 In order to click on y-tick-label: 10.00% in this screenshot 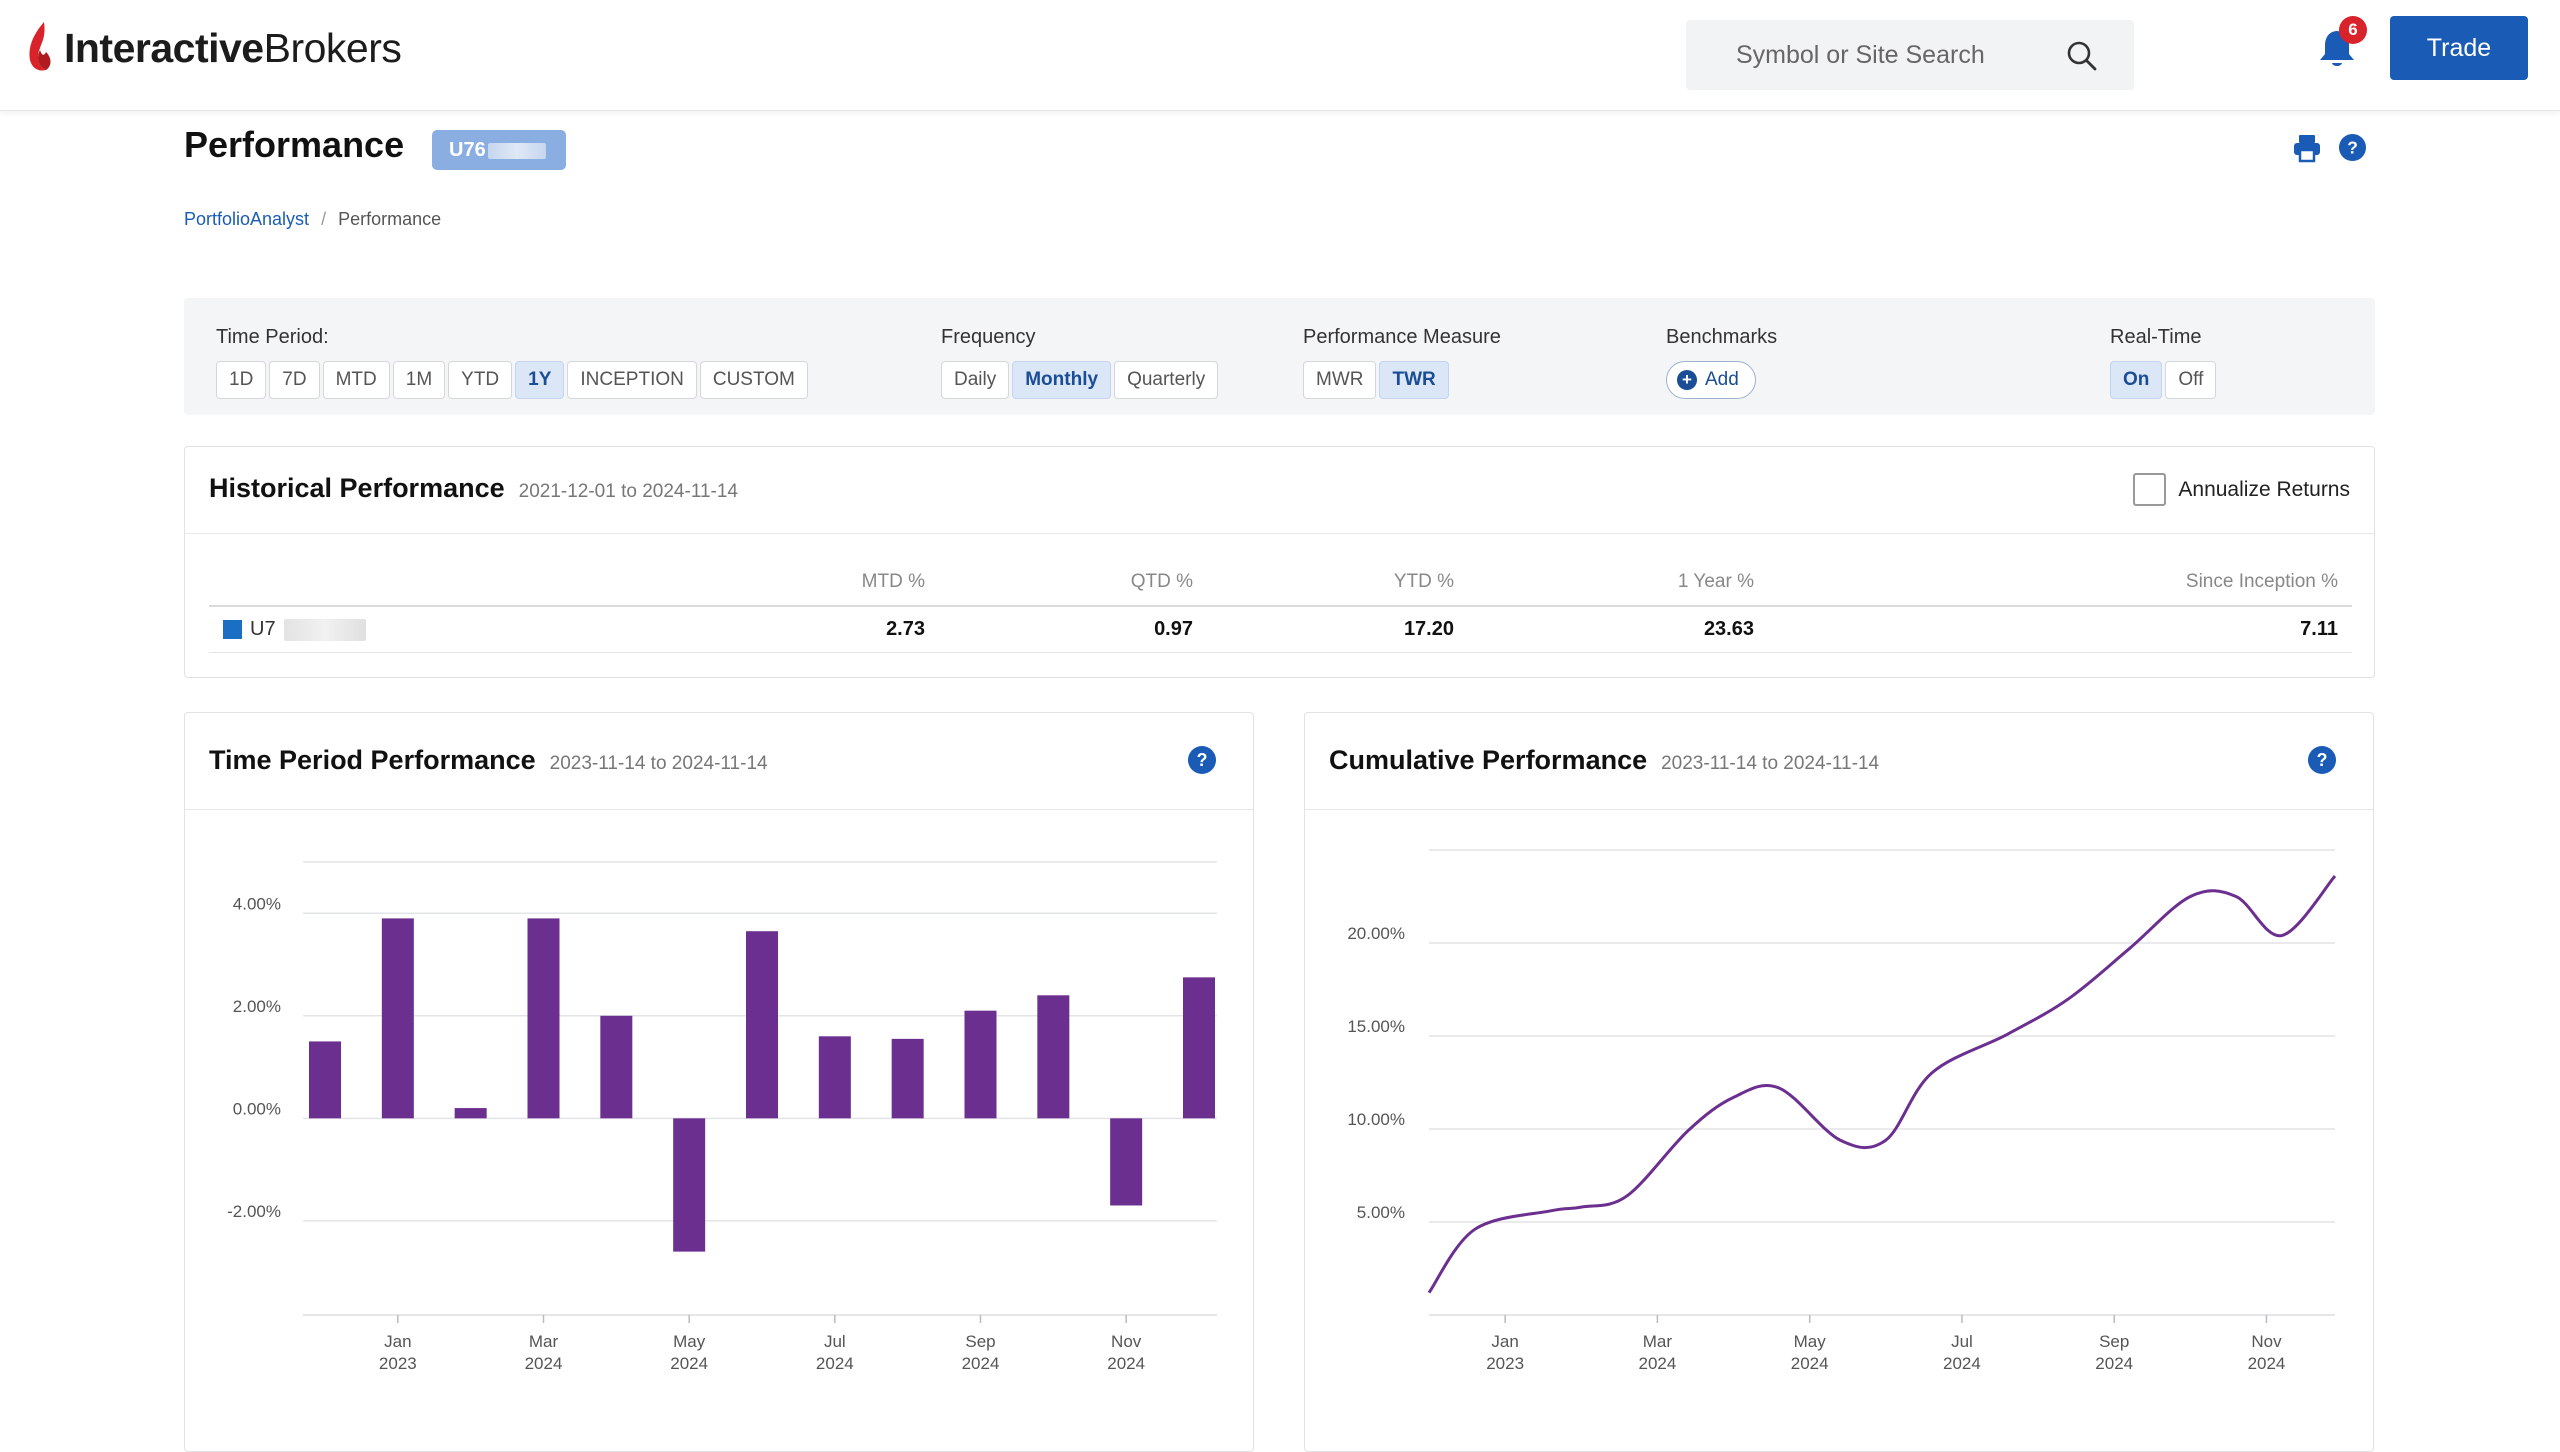, I will do `click(1376, 1119)`.